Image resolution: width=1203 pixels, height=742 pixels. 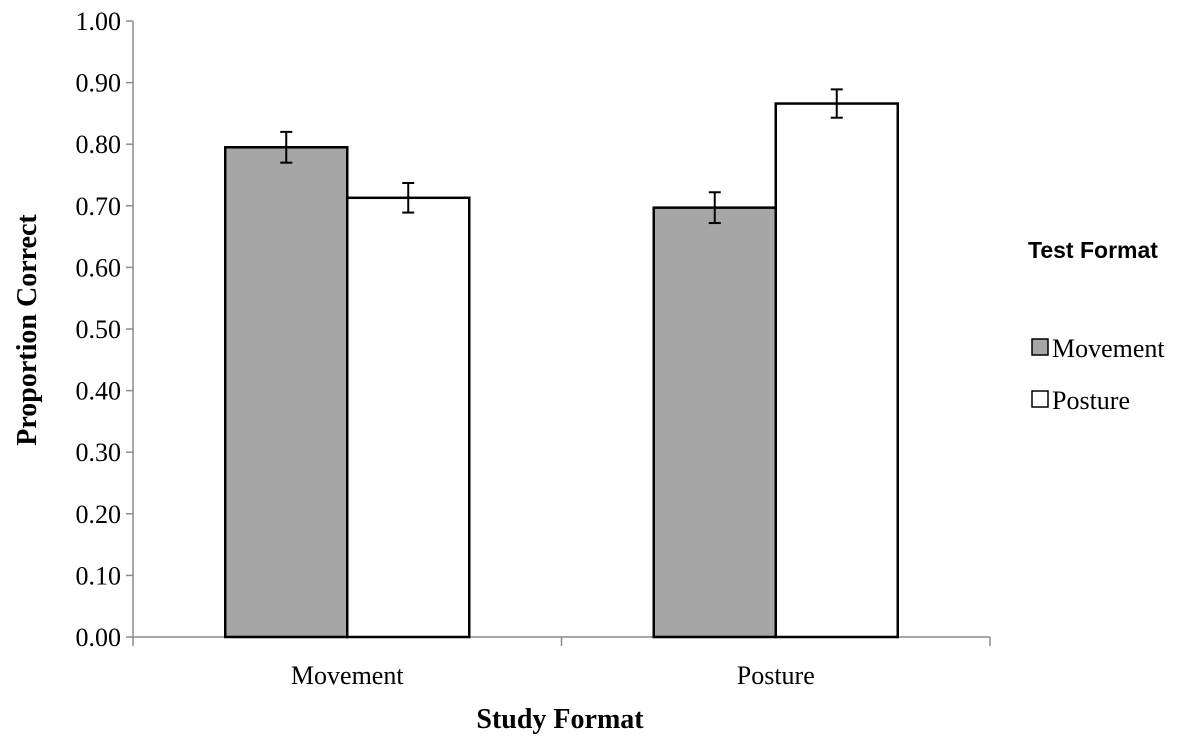 I want to click on bar-posture-movement, so click(x=408, y=417).